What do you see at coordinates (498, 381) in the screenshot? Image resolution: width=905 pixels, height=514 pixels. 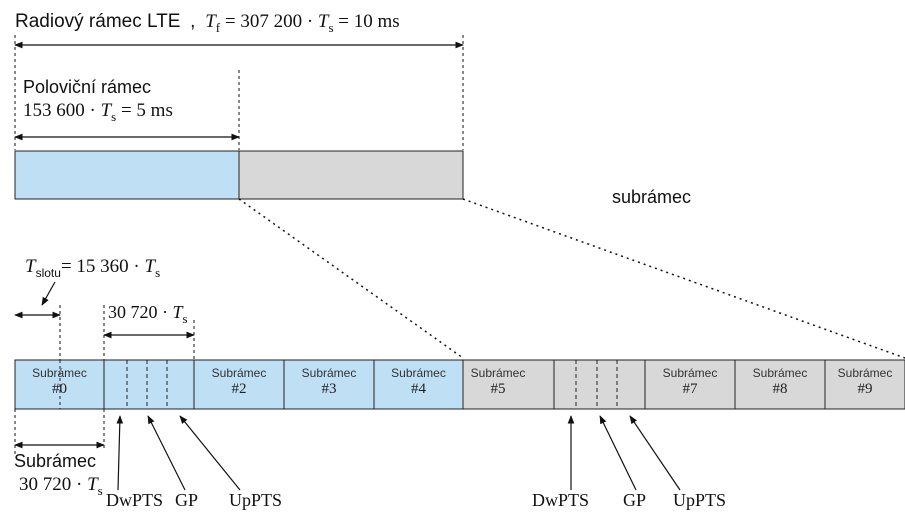 I see `subframe-5: Subrámec #5` at bounding box center [498, 381].